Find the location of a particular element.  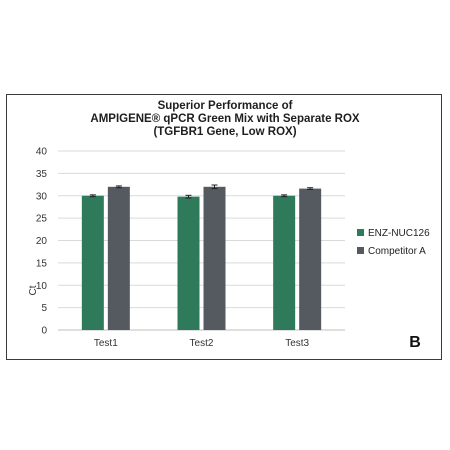

x-tick-label-test1: Test1 is located at coordinates (106, 343).